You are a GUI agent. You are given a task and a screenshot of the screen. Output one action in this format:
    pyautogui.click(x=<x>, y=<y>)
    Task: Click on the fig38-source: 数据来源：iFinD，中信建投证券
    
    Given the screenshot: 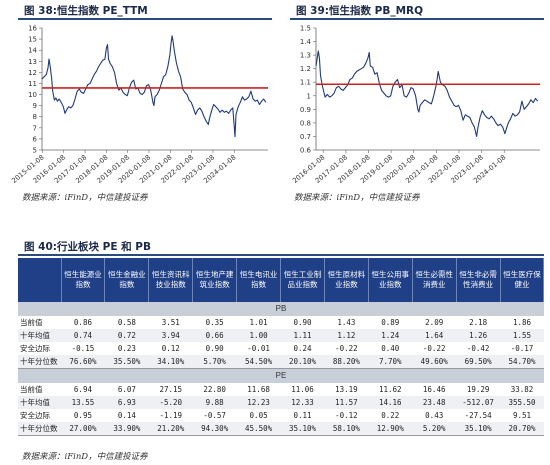 What is the action you would take?
    pyautogui.click(x=85, y=198)
    